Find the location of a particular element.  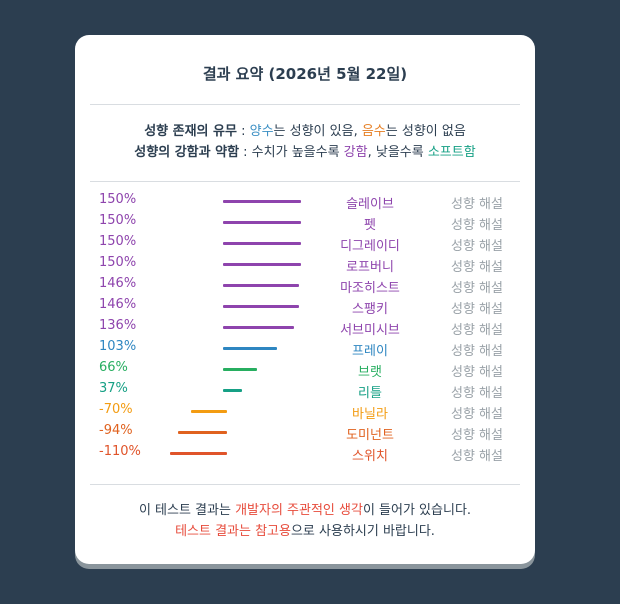

result-row: -110% 스위치 성향 해설 is located at coordinates (305, 453).